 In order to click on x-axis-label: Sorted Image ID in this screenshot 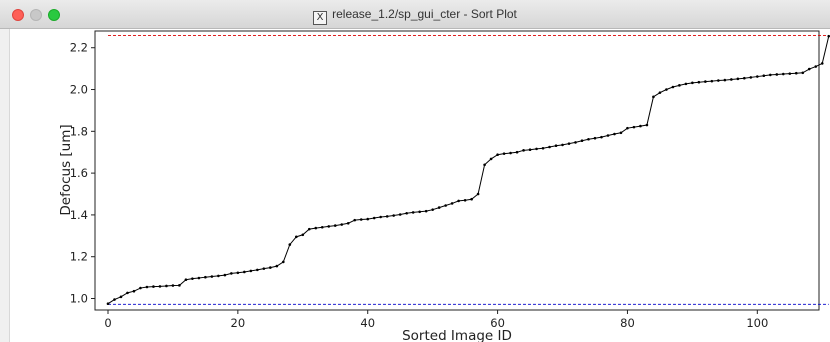, I will do `click(457, 335)`.